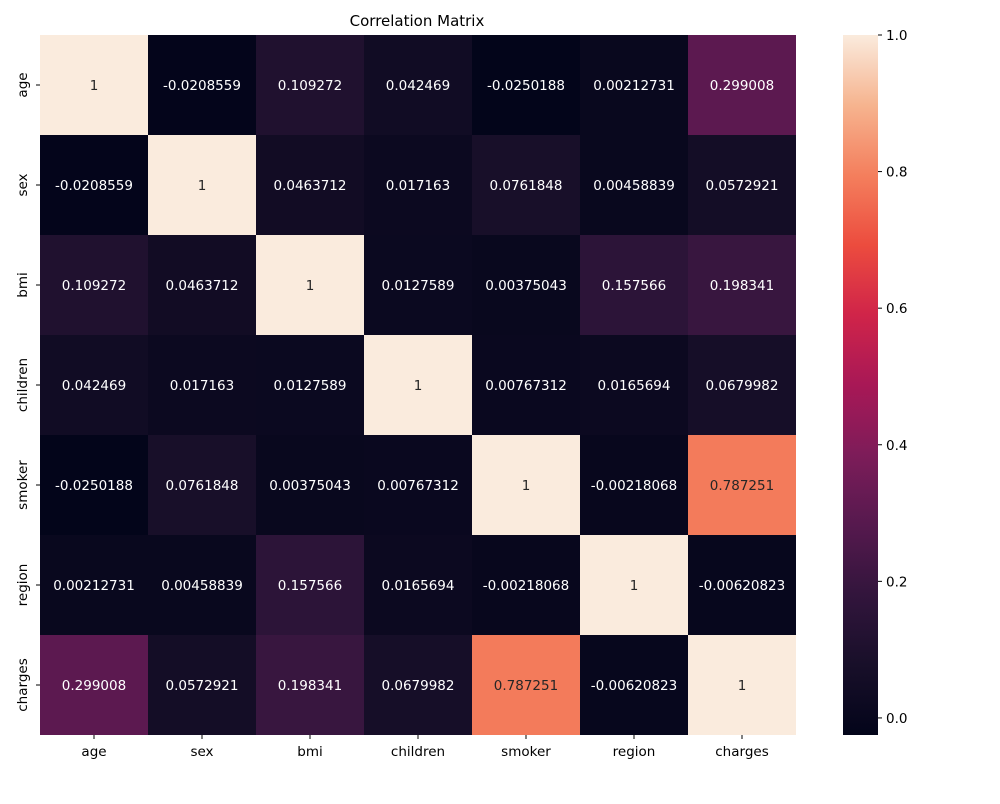  What do you see at coordinates (418, 752) in the screenshot?
I see `x-tick-label: children` at bounding box center [418, 752].